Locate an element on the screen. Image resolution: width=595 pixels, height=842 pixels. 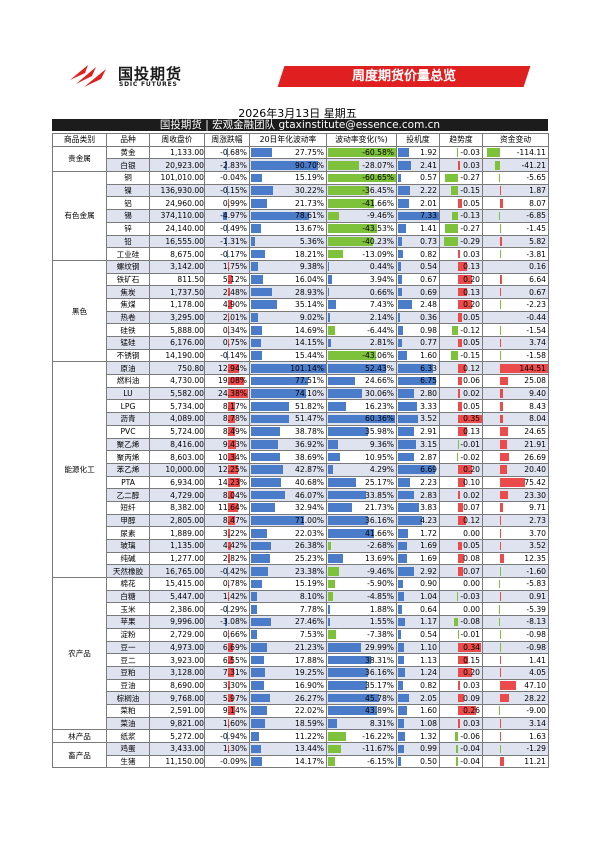
vol-cell: 26.27% is located at coordinates (288, 698).